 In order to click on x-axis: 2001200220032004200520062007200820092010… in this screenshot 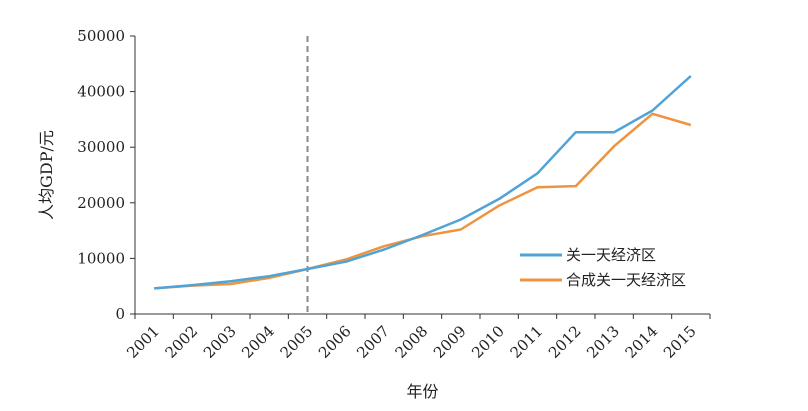, I will do `click(417, 337)`.